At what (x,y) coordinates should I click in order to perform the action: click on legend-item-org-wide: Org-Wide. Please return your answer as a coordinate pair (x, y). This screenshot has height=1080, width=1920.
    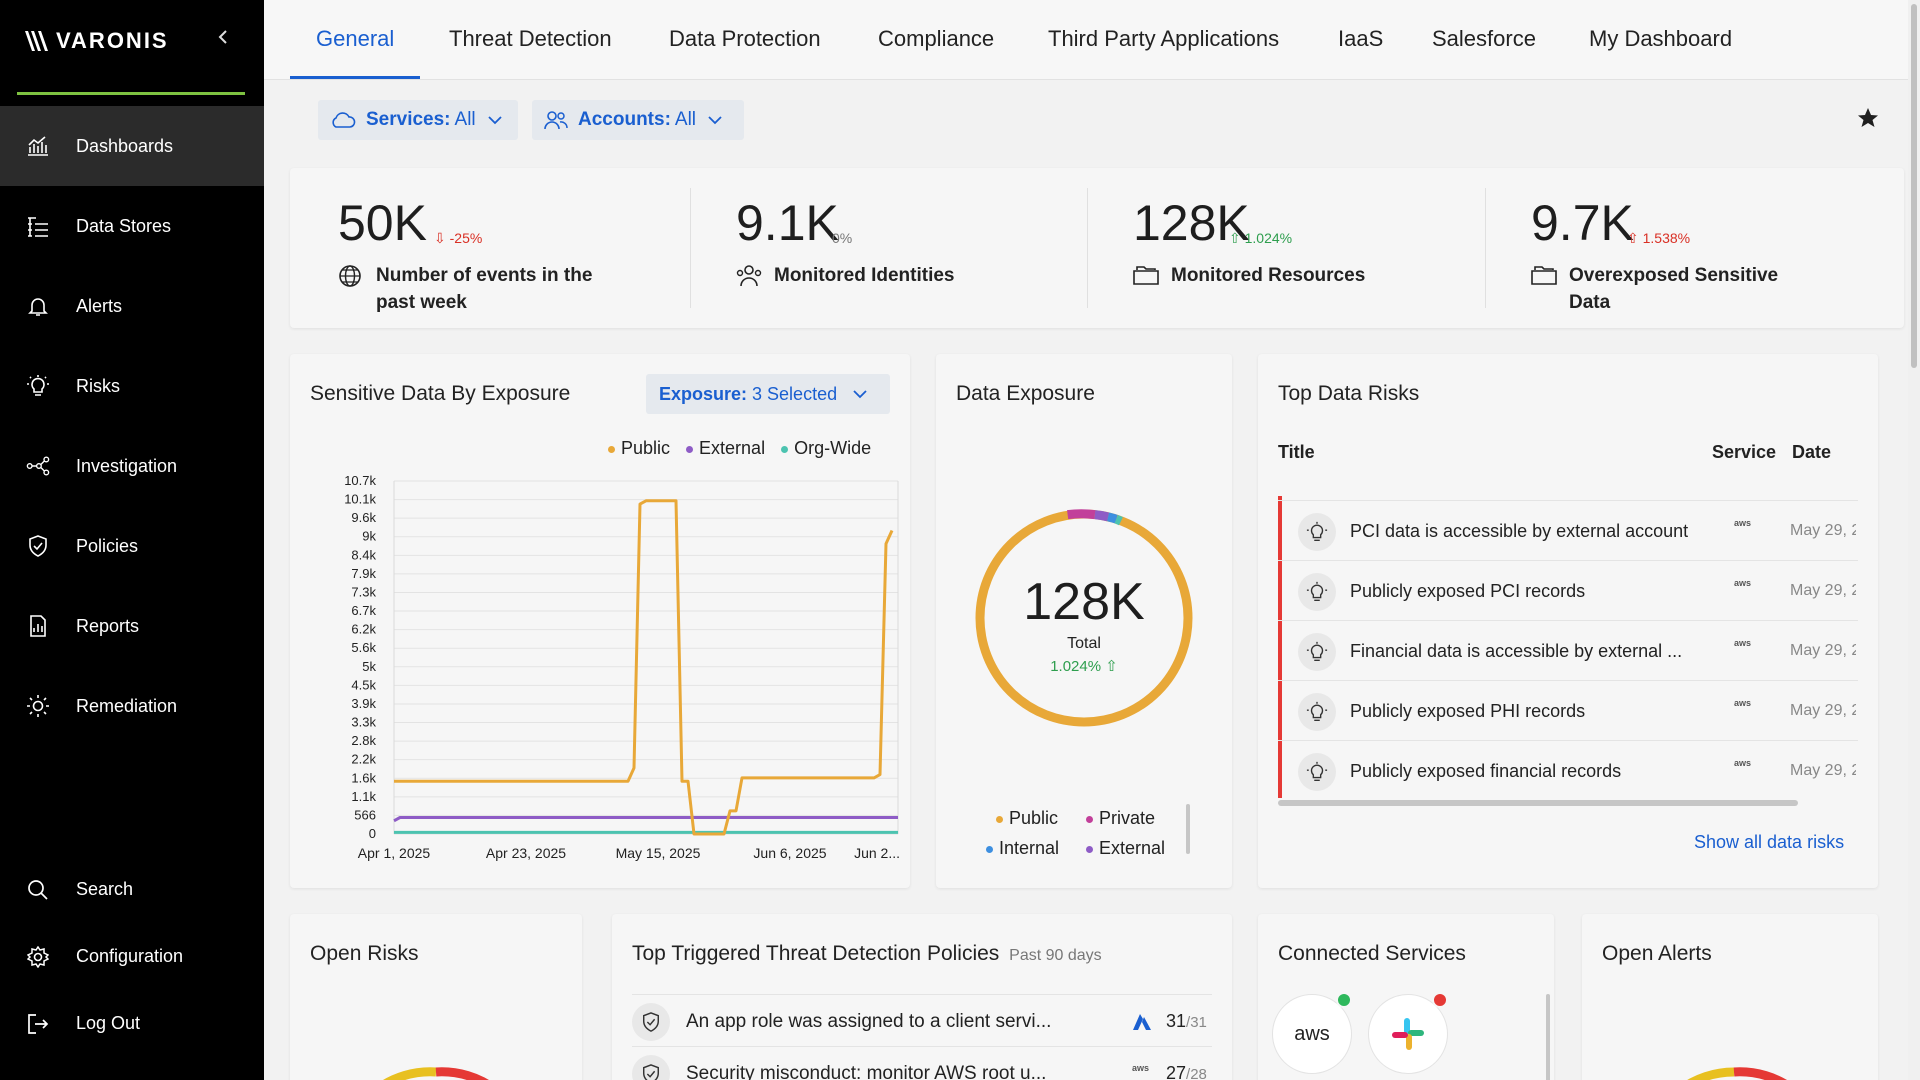
    Looking at the image, I should click on (826, 448).